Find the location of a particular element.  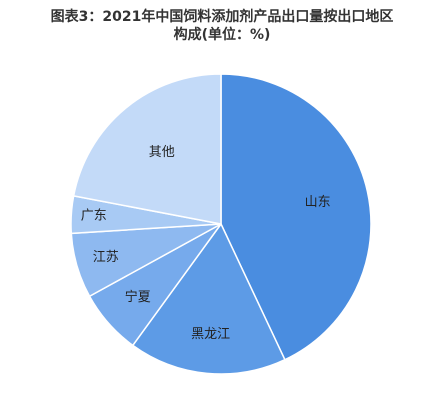

pie-slice-label-6: 其他 is located at coordinates (162, 152).